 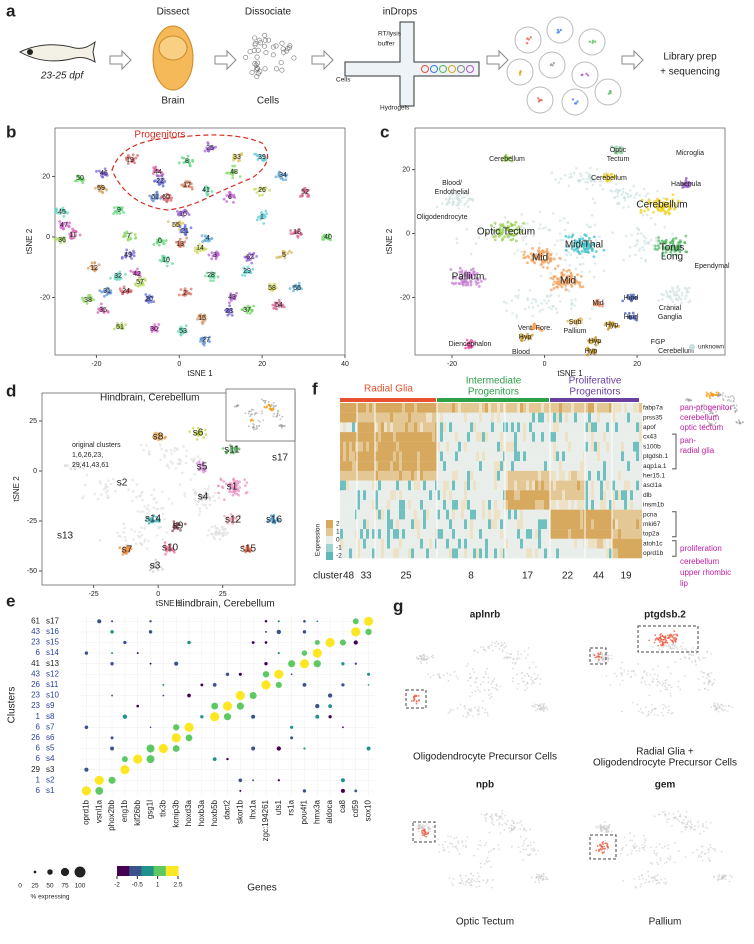 I want to click on cluster-number: 6, so click(x=38, y=790).